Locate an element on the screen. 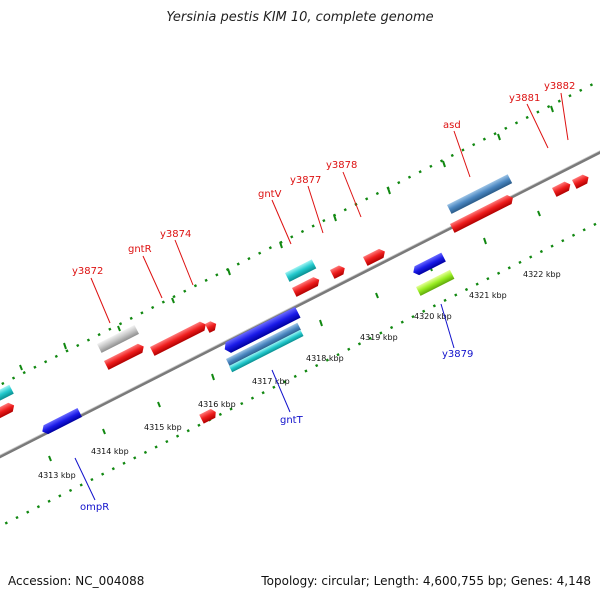 This screenshot has width=600, height=600. scale-label: 4314 kbp is located at coordinates (110, 451).